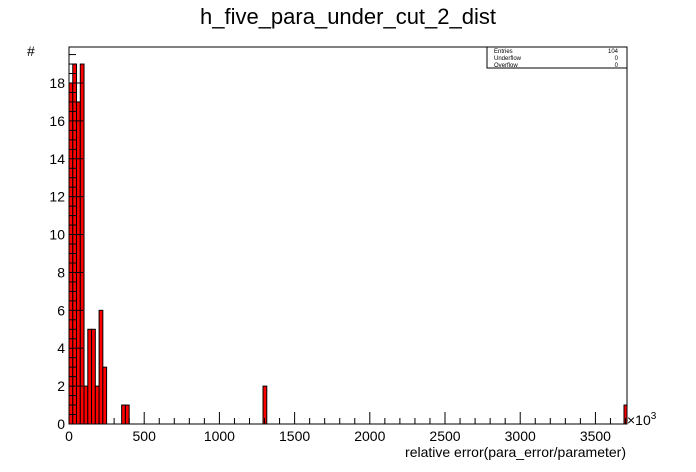 This screenshot has width=696, height=472. Describe the element at coordinates (66, 243) in the screenshot. I see `y-axis-ticks: 0 2 4 6 8 10 12 14 16 18` at that location.